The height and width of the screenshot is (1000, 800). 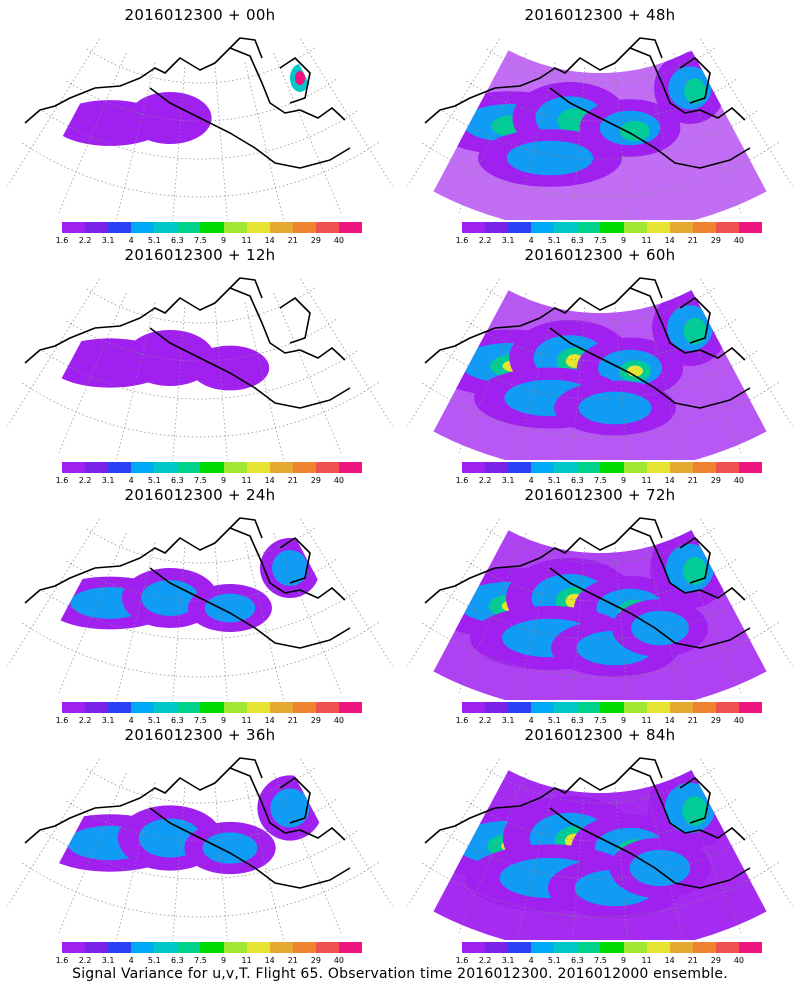 What do you see at coordinates (554, 480) in the screenshot?
I see `colorbar-tick-label: 5.1` at bounding box center [554, 480].